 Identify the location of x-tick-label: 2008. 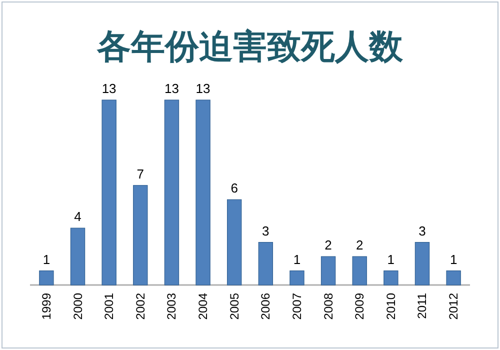
(328, 306).